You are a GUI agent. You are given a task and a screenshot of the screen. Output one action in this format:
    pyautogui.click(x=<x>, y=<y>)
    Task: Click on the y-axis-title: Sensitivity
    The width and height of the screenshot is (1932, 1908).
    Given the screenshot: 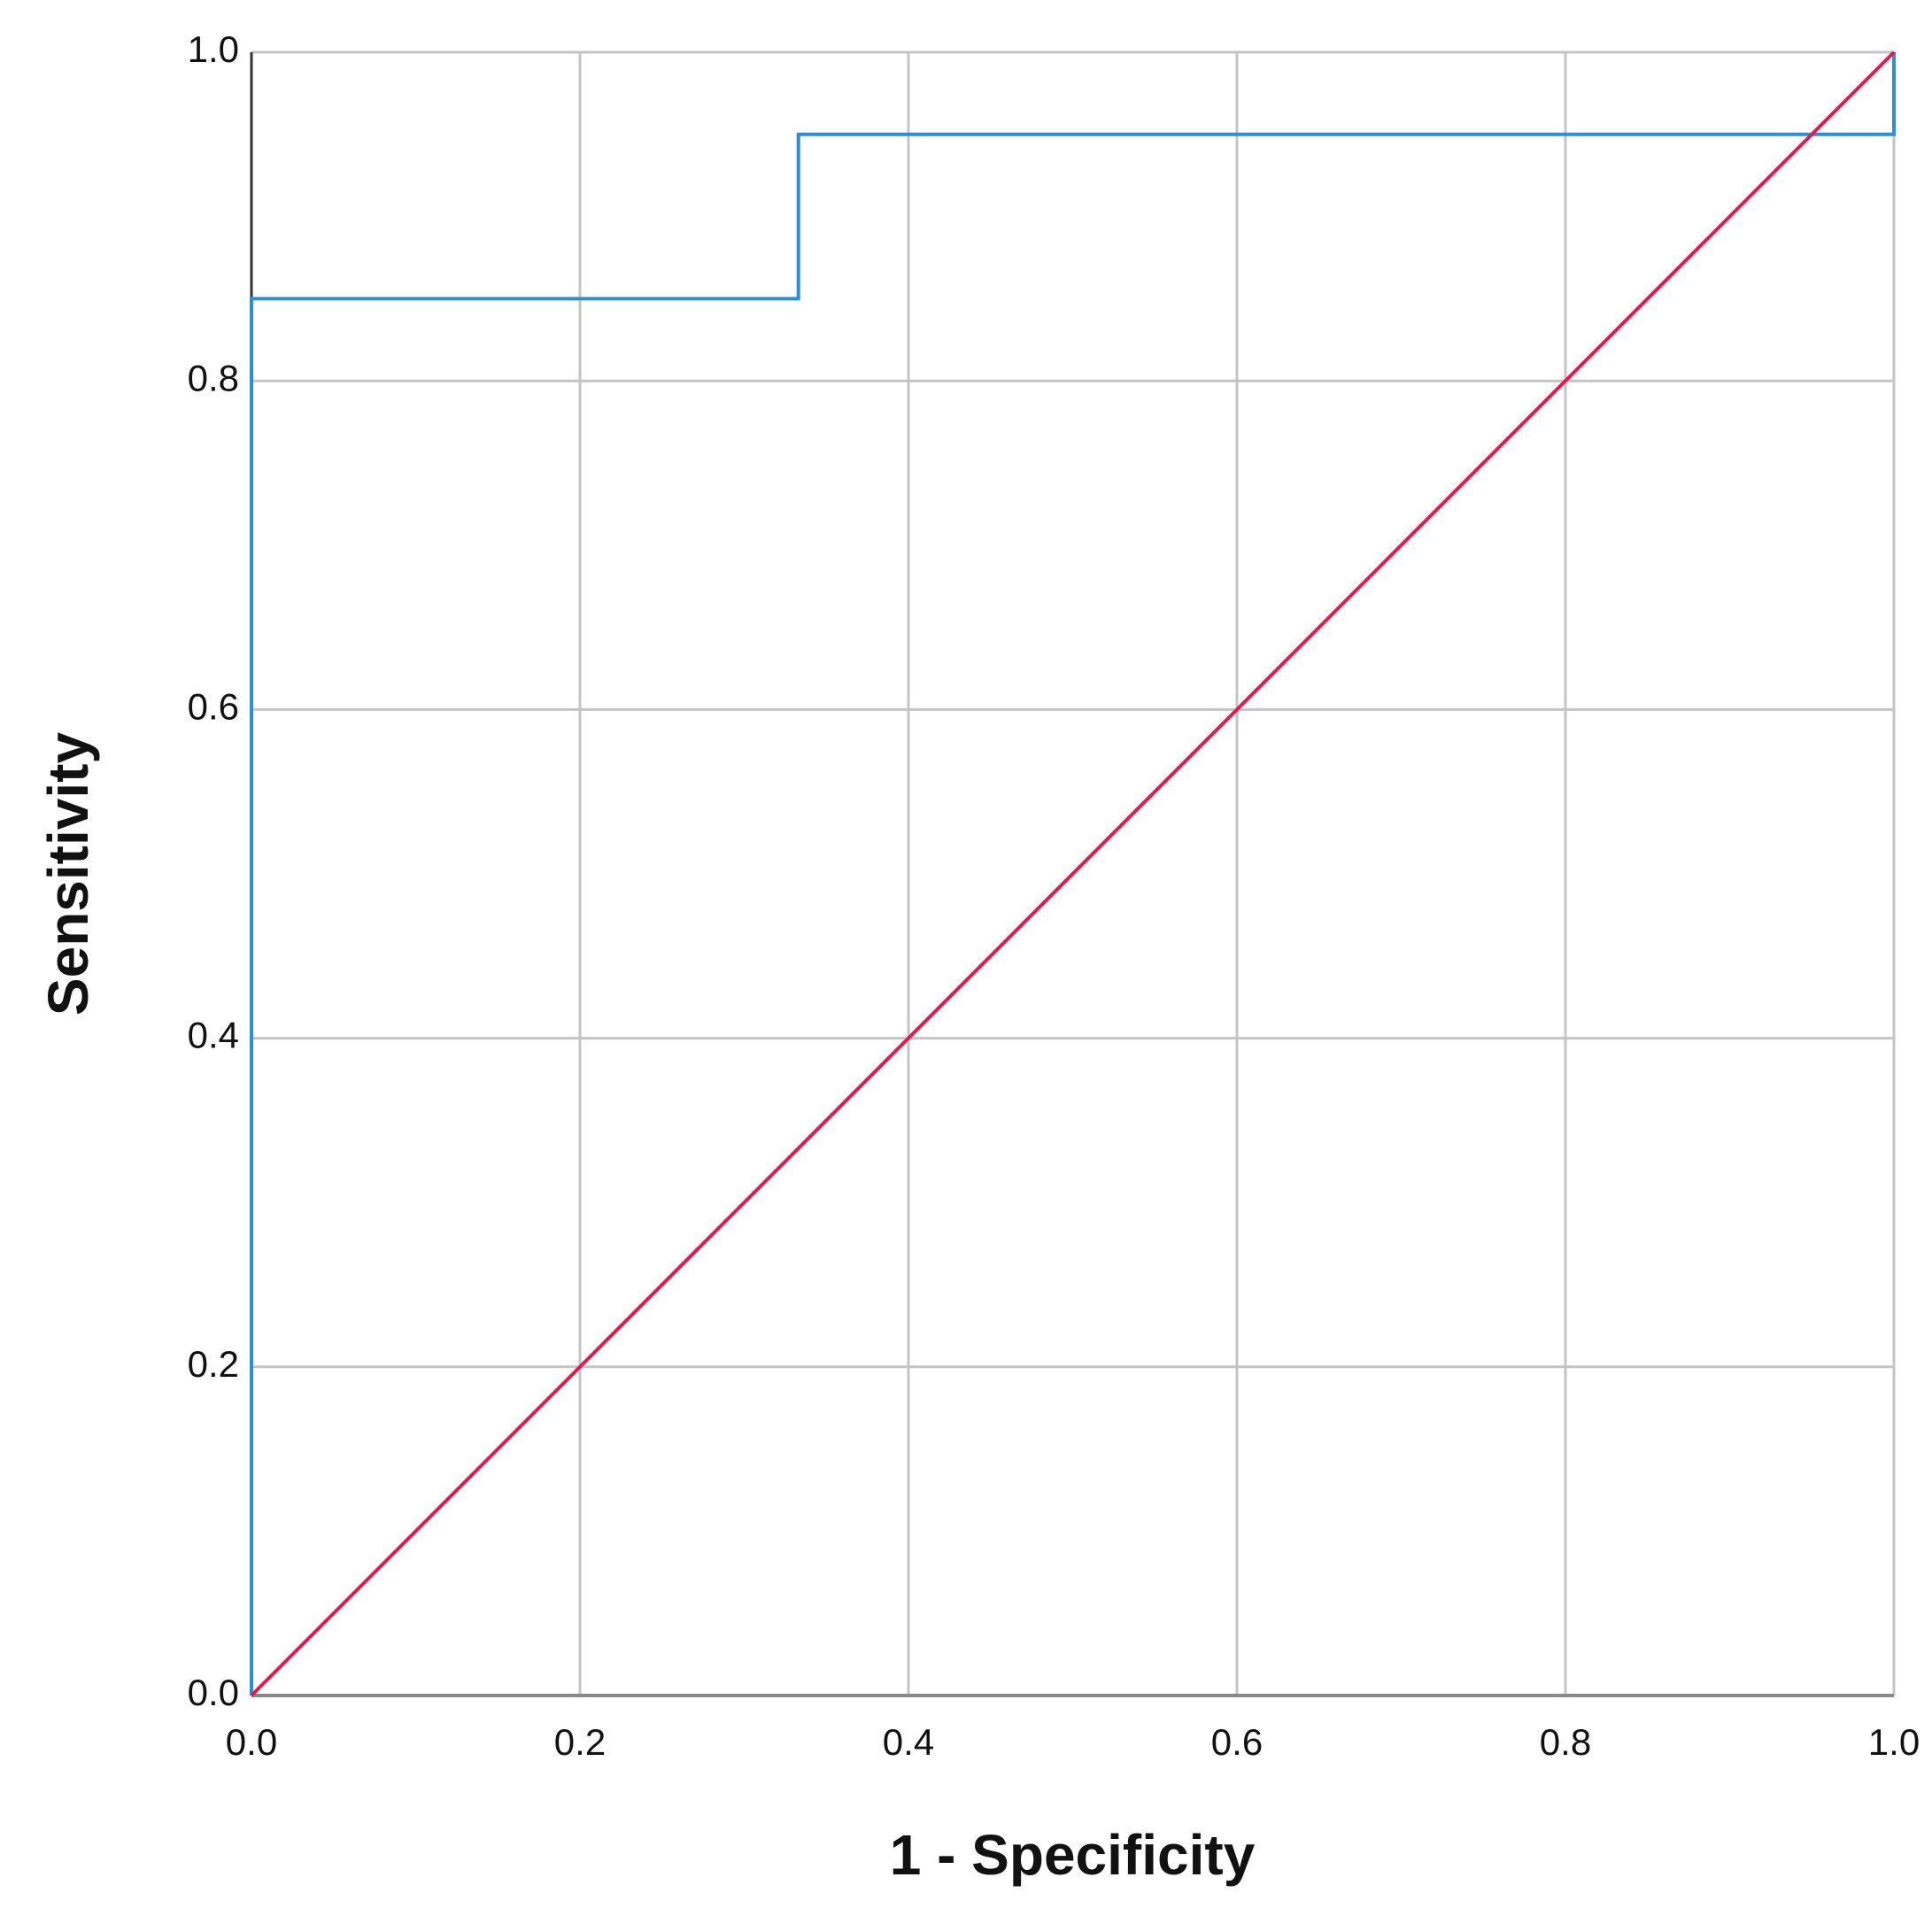 What is the action you would take?
    pyautogui.click(x=68, y=874)
    